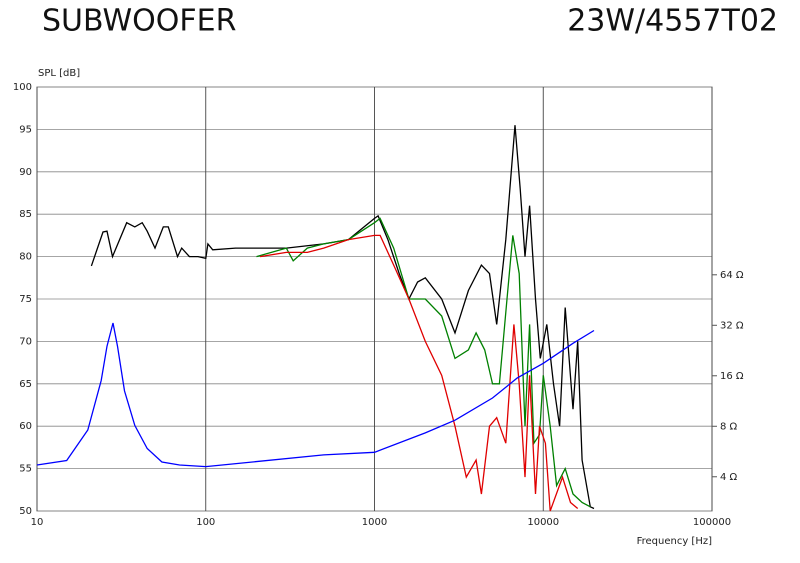 The height and width of the screenshot is (563, 800). I want to click on y-tick-label: 85, so click(25, 214).